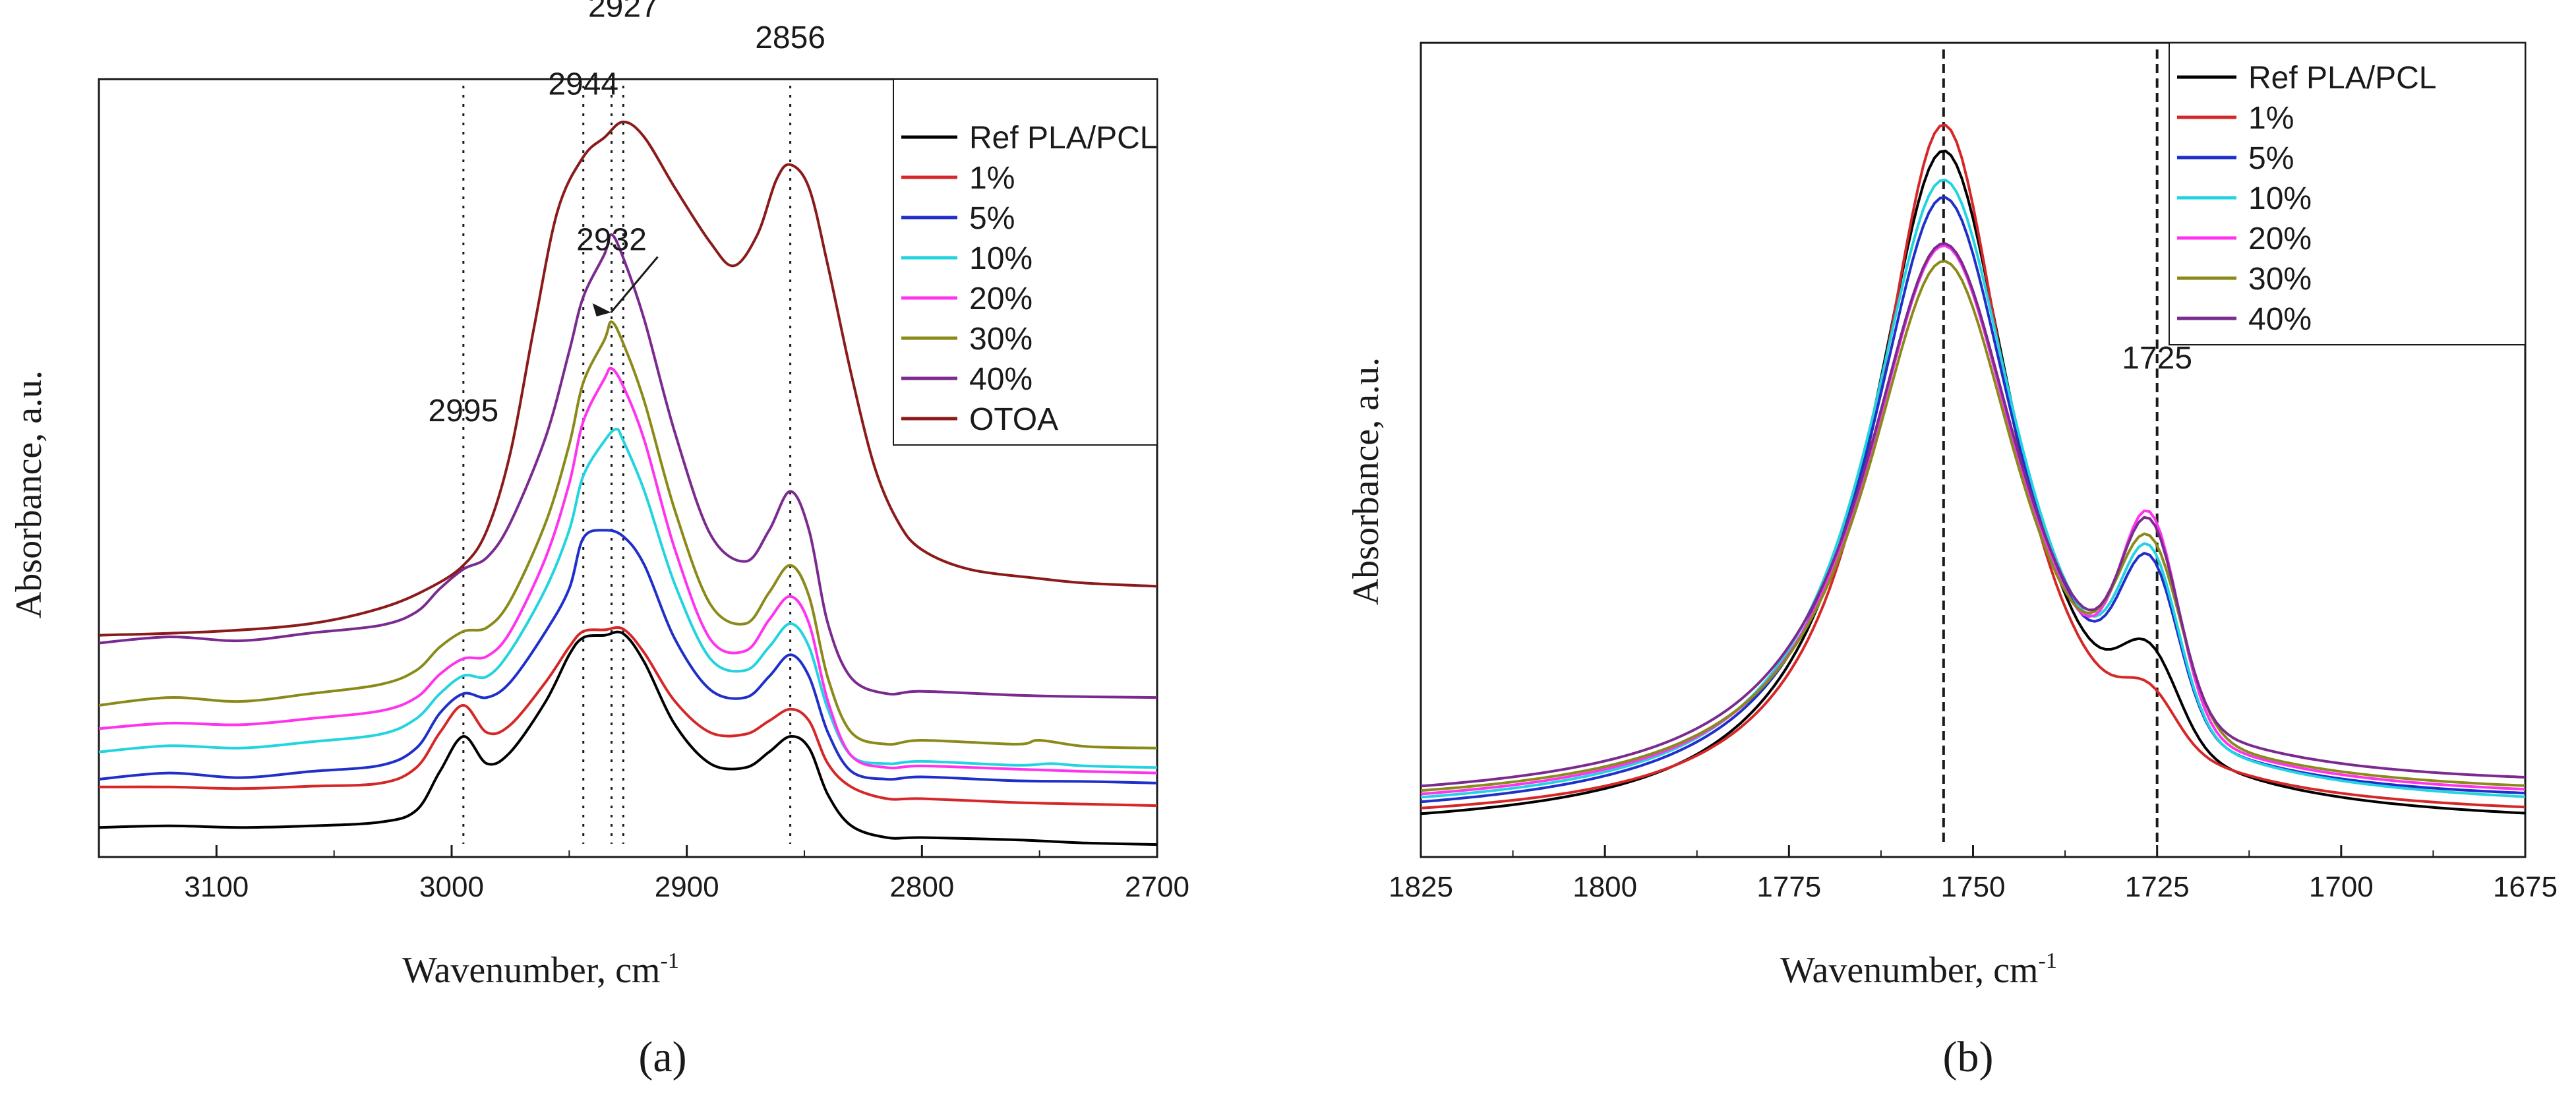  I want to click on panel-b-legend, so click(2347, 193).